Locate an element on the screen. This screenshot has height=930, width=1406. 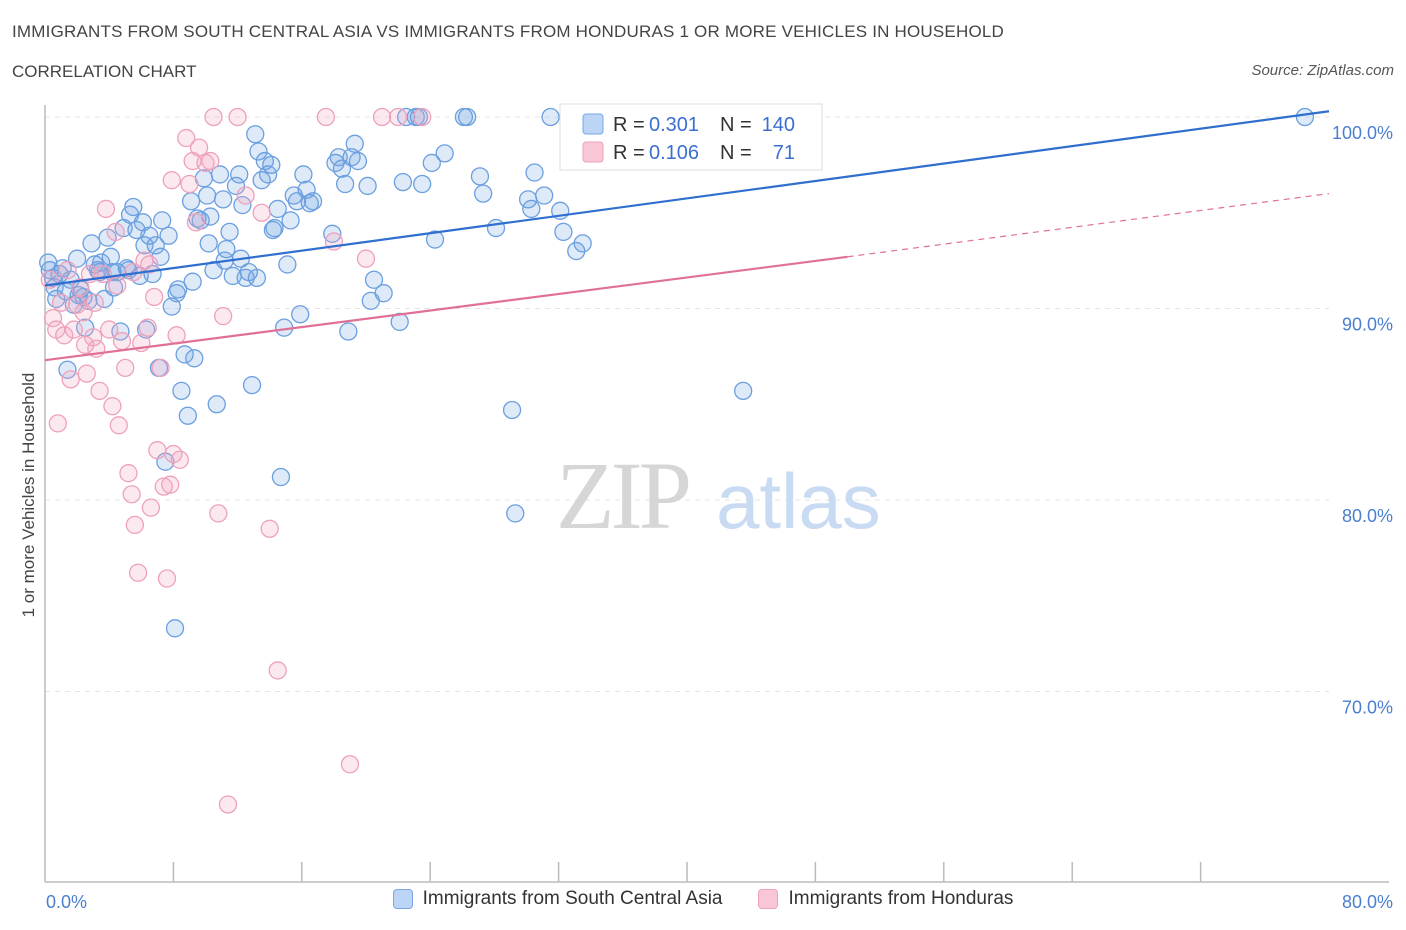
legend-item-south-central-asia: Immigrants from South Central Asia is located at coordinates (557, 899).